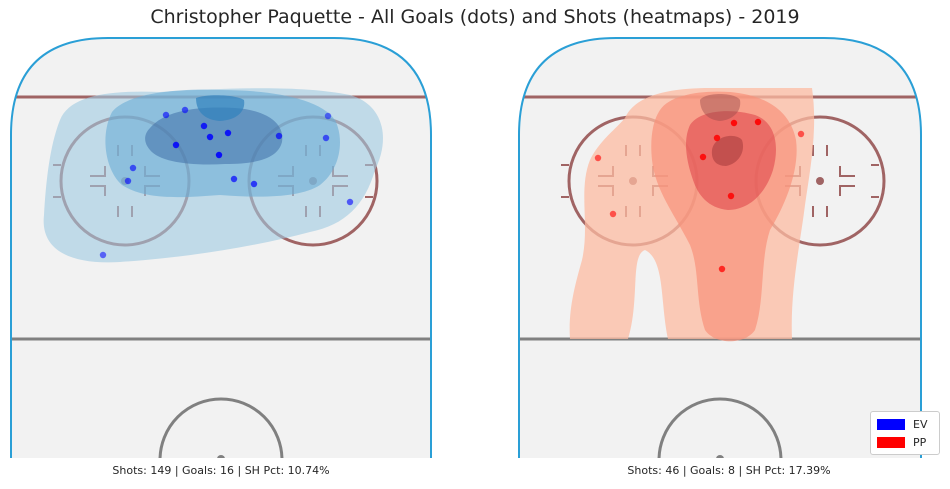 Image resolution: width=950 pixels, height=489 pixels. What do you see at coordinates (729, 470) in the screenshot?
I see `footer-stats-pp: Shots: 46 | Goals: 8 | SH Pct: 17.39%` at bounding box center [729, 470].